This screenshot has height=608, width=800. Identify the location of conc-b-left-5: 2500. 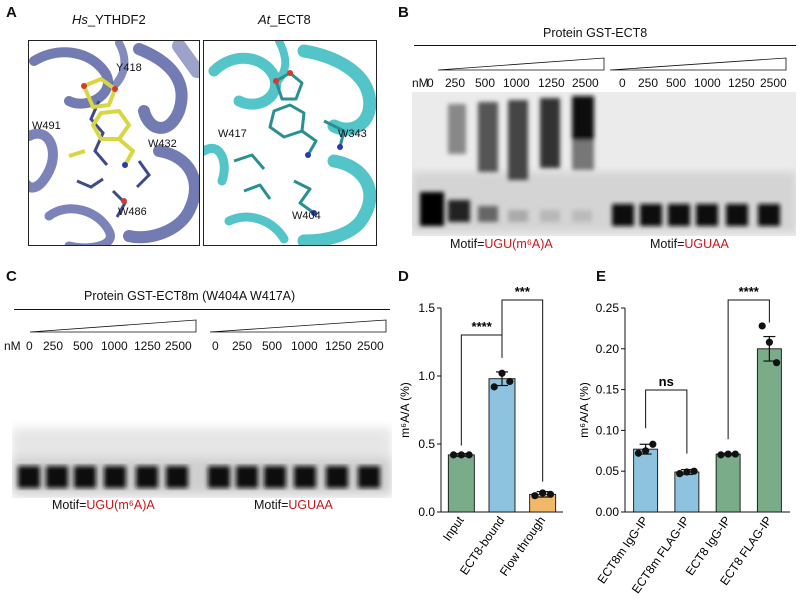
(585, 83).